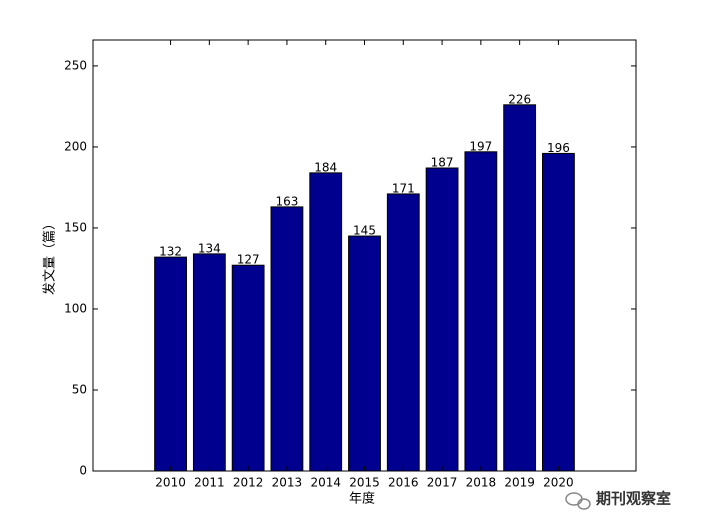 The width and height of the screenshot is (704, 530). I want to click on x-tick-label: 2015, so click(364, 483).